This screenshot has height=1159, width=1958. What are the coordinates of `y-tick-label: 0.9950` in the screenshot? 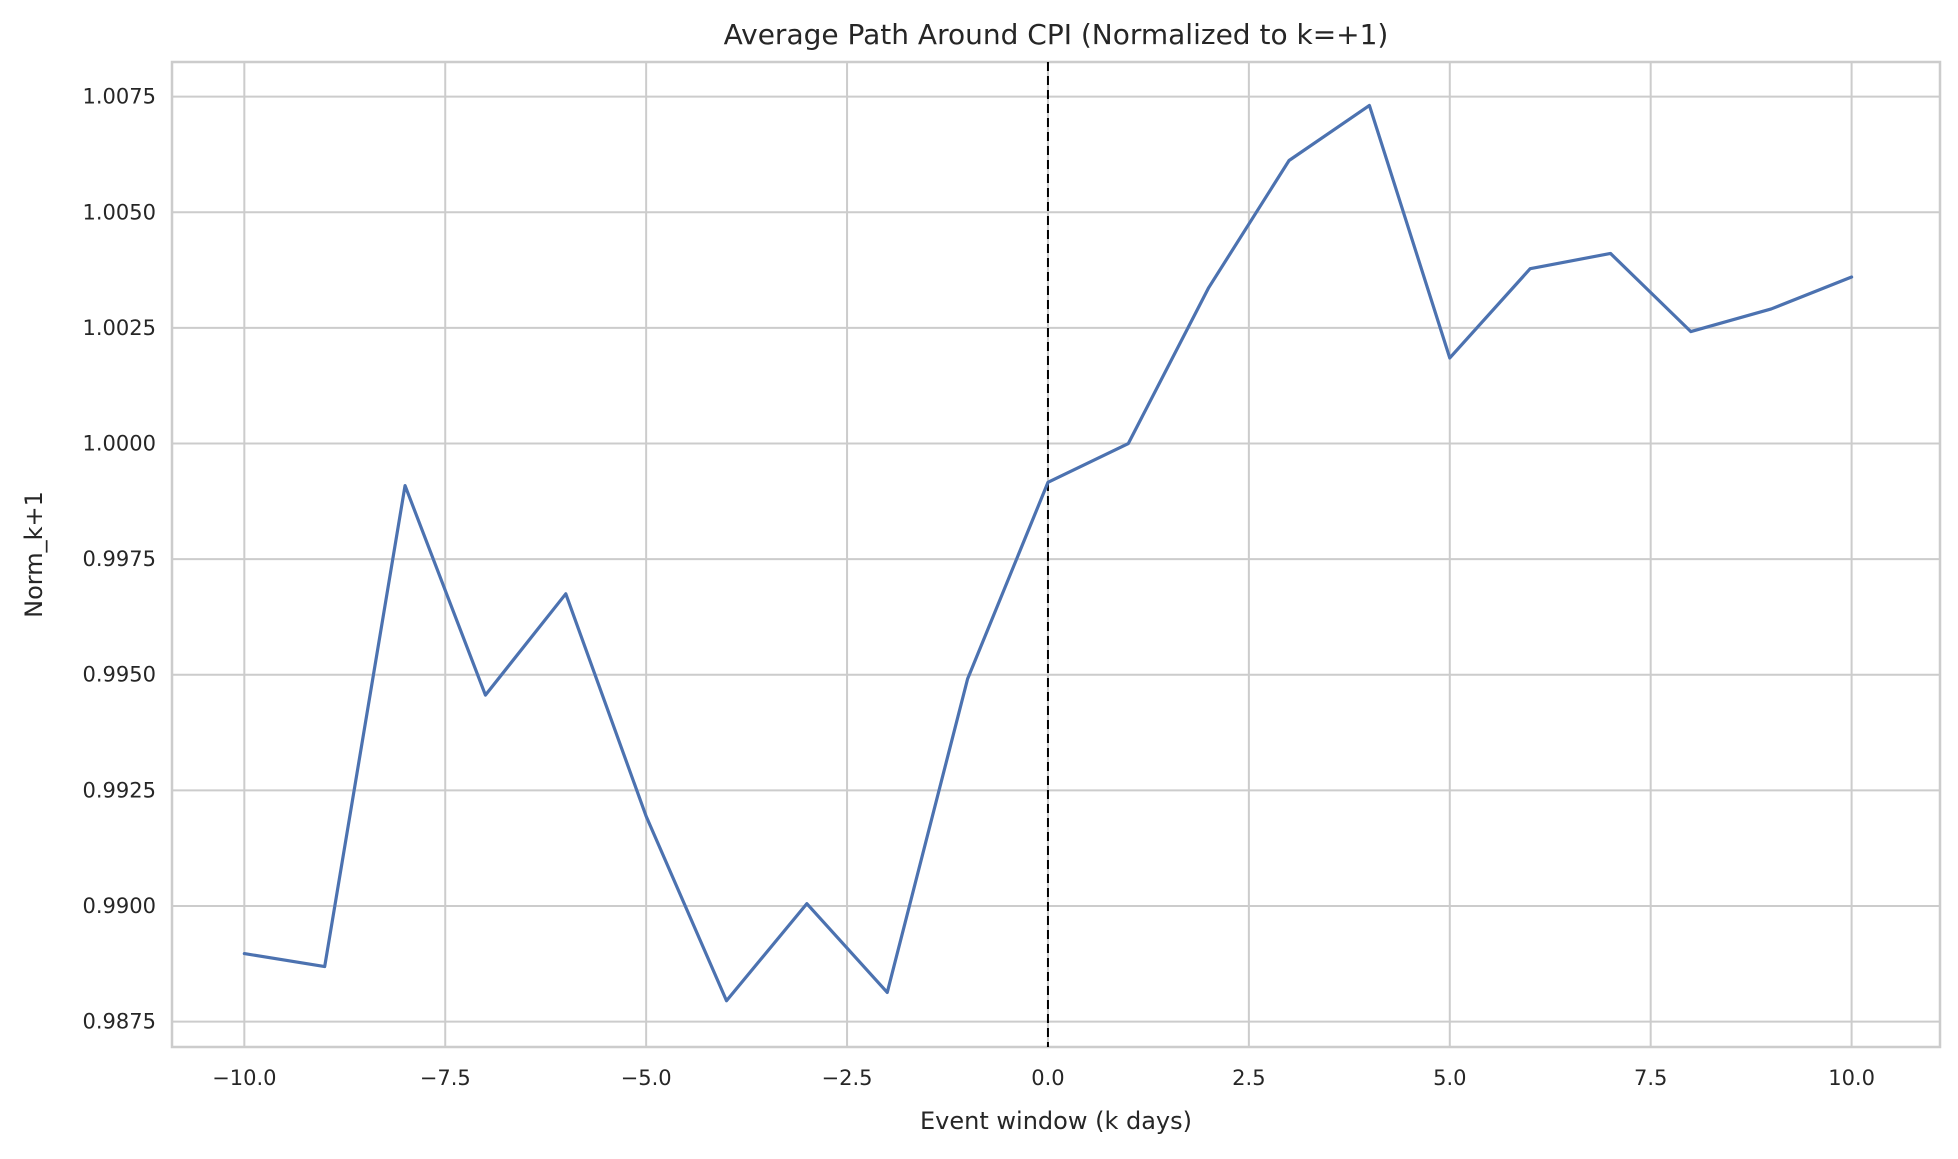 It's located at (119, 675).